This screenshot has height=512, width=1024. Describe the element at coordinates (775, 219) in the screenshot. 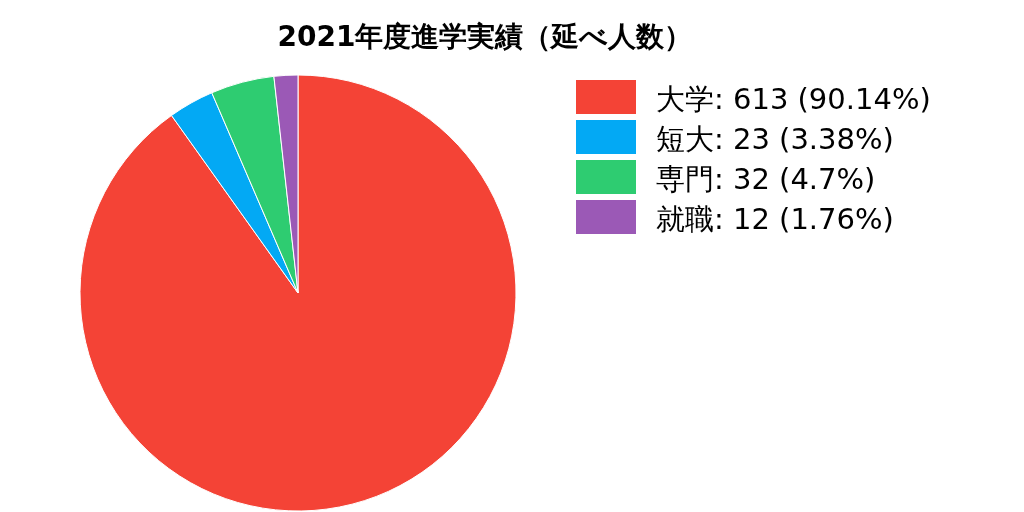

I see `legend-label: 就職: 12 (1.76%)` at that location.